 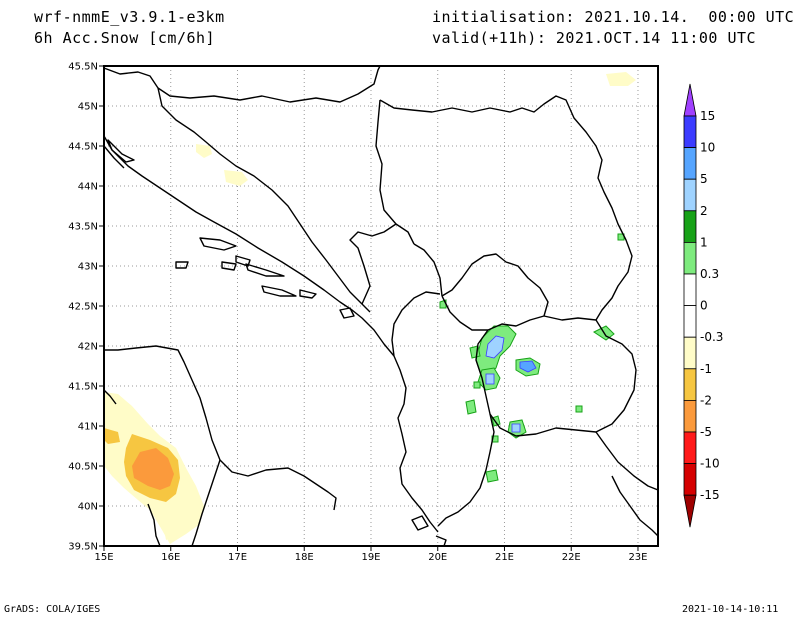 What do you see at coordinates (690, 511) in the screenshot?
I see `colorbar-arrow-bottom` at bounding box center [690, 511].